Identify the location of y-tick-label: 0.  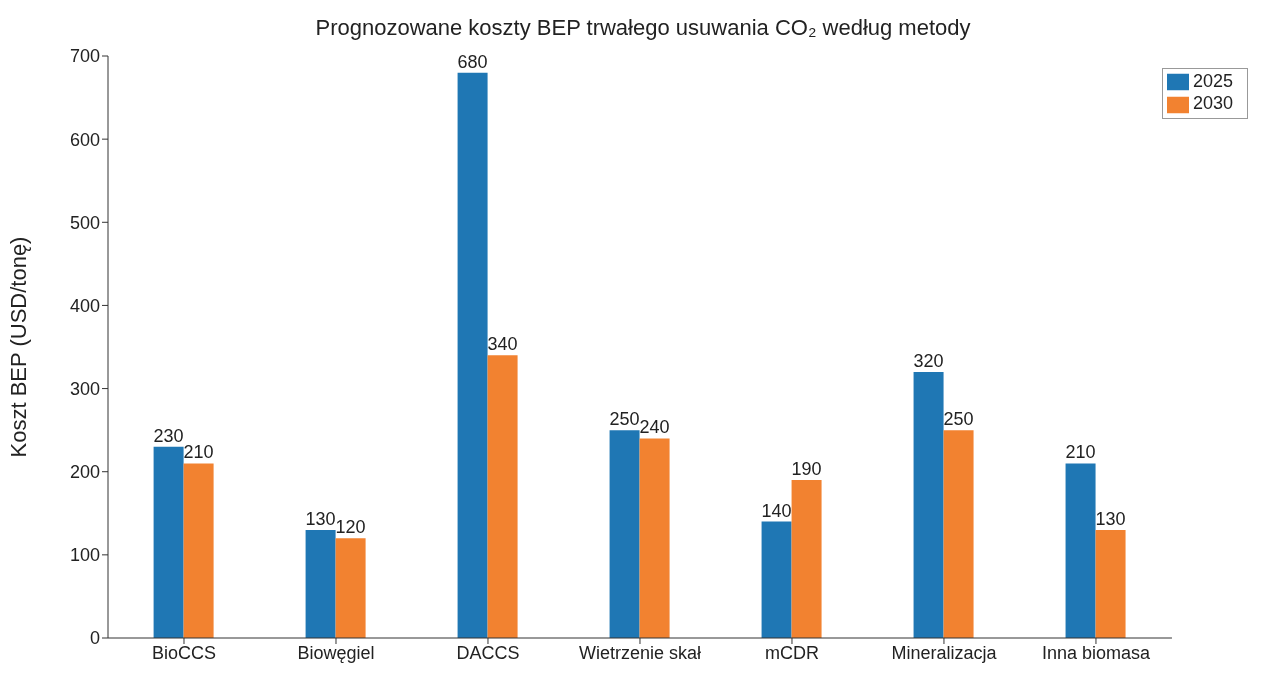
(94, 638).